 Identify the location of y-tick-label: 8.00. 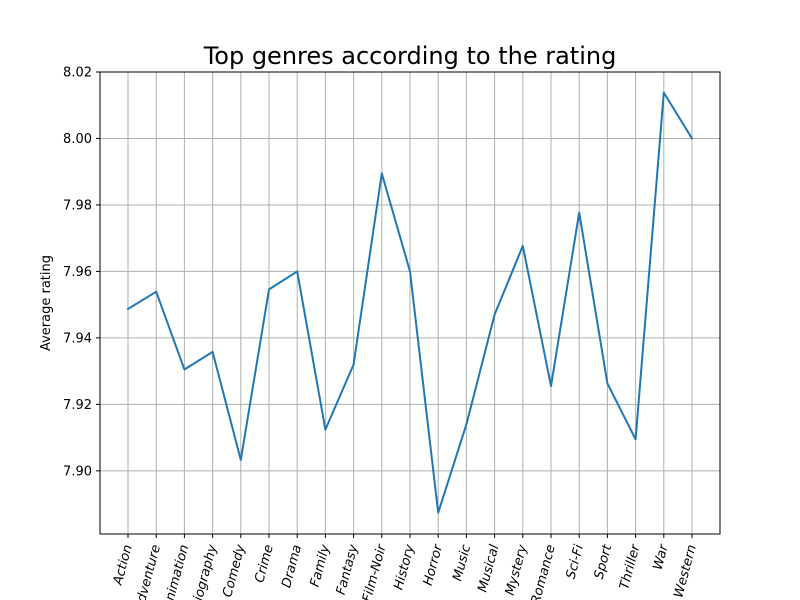
(77, 139).